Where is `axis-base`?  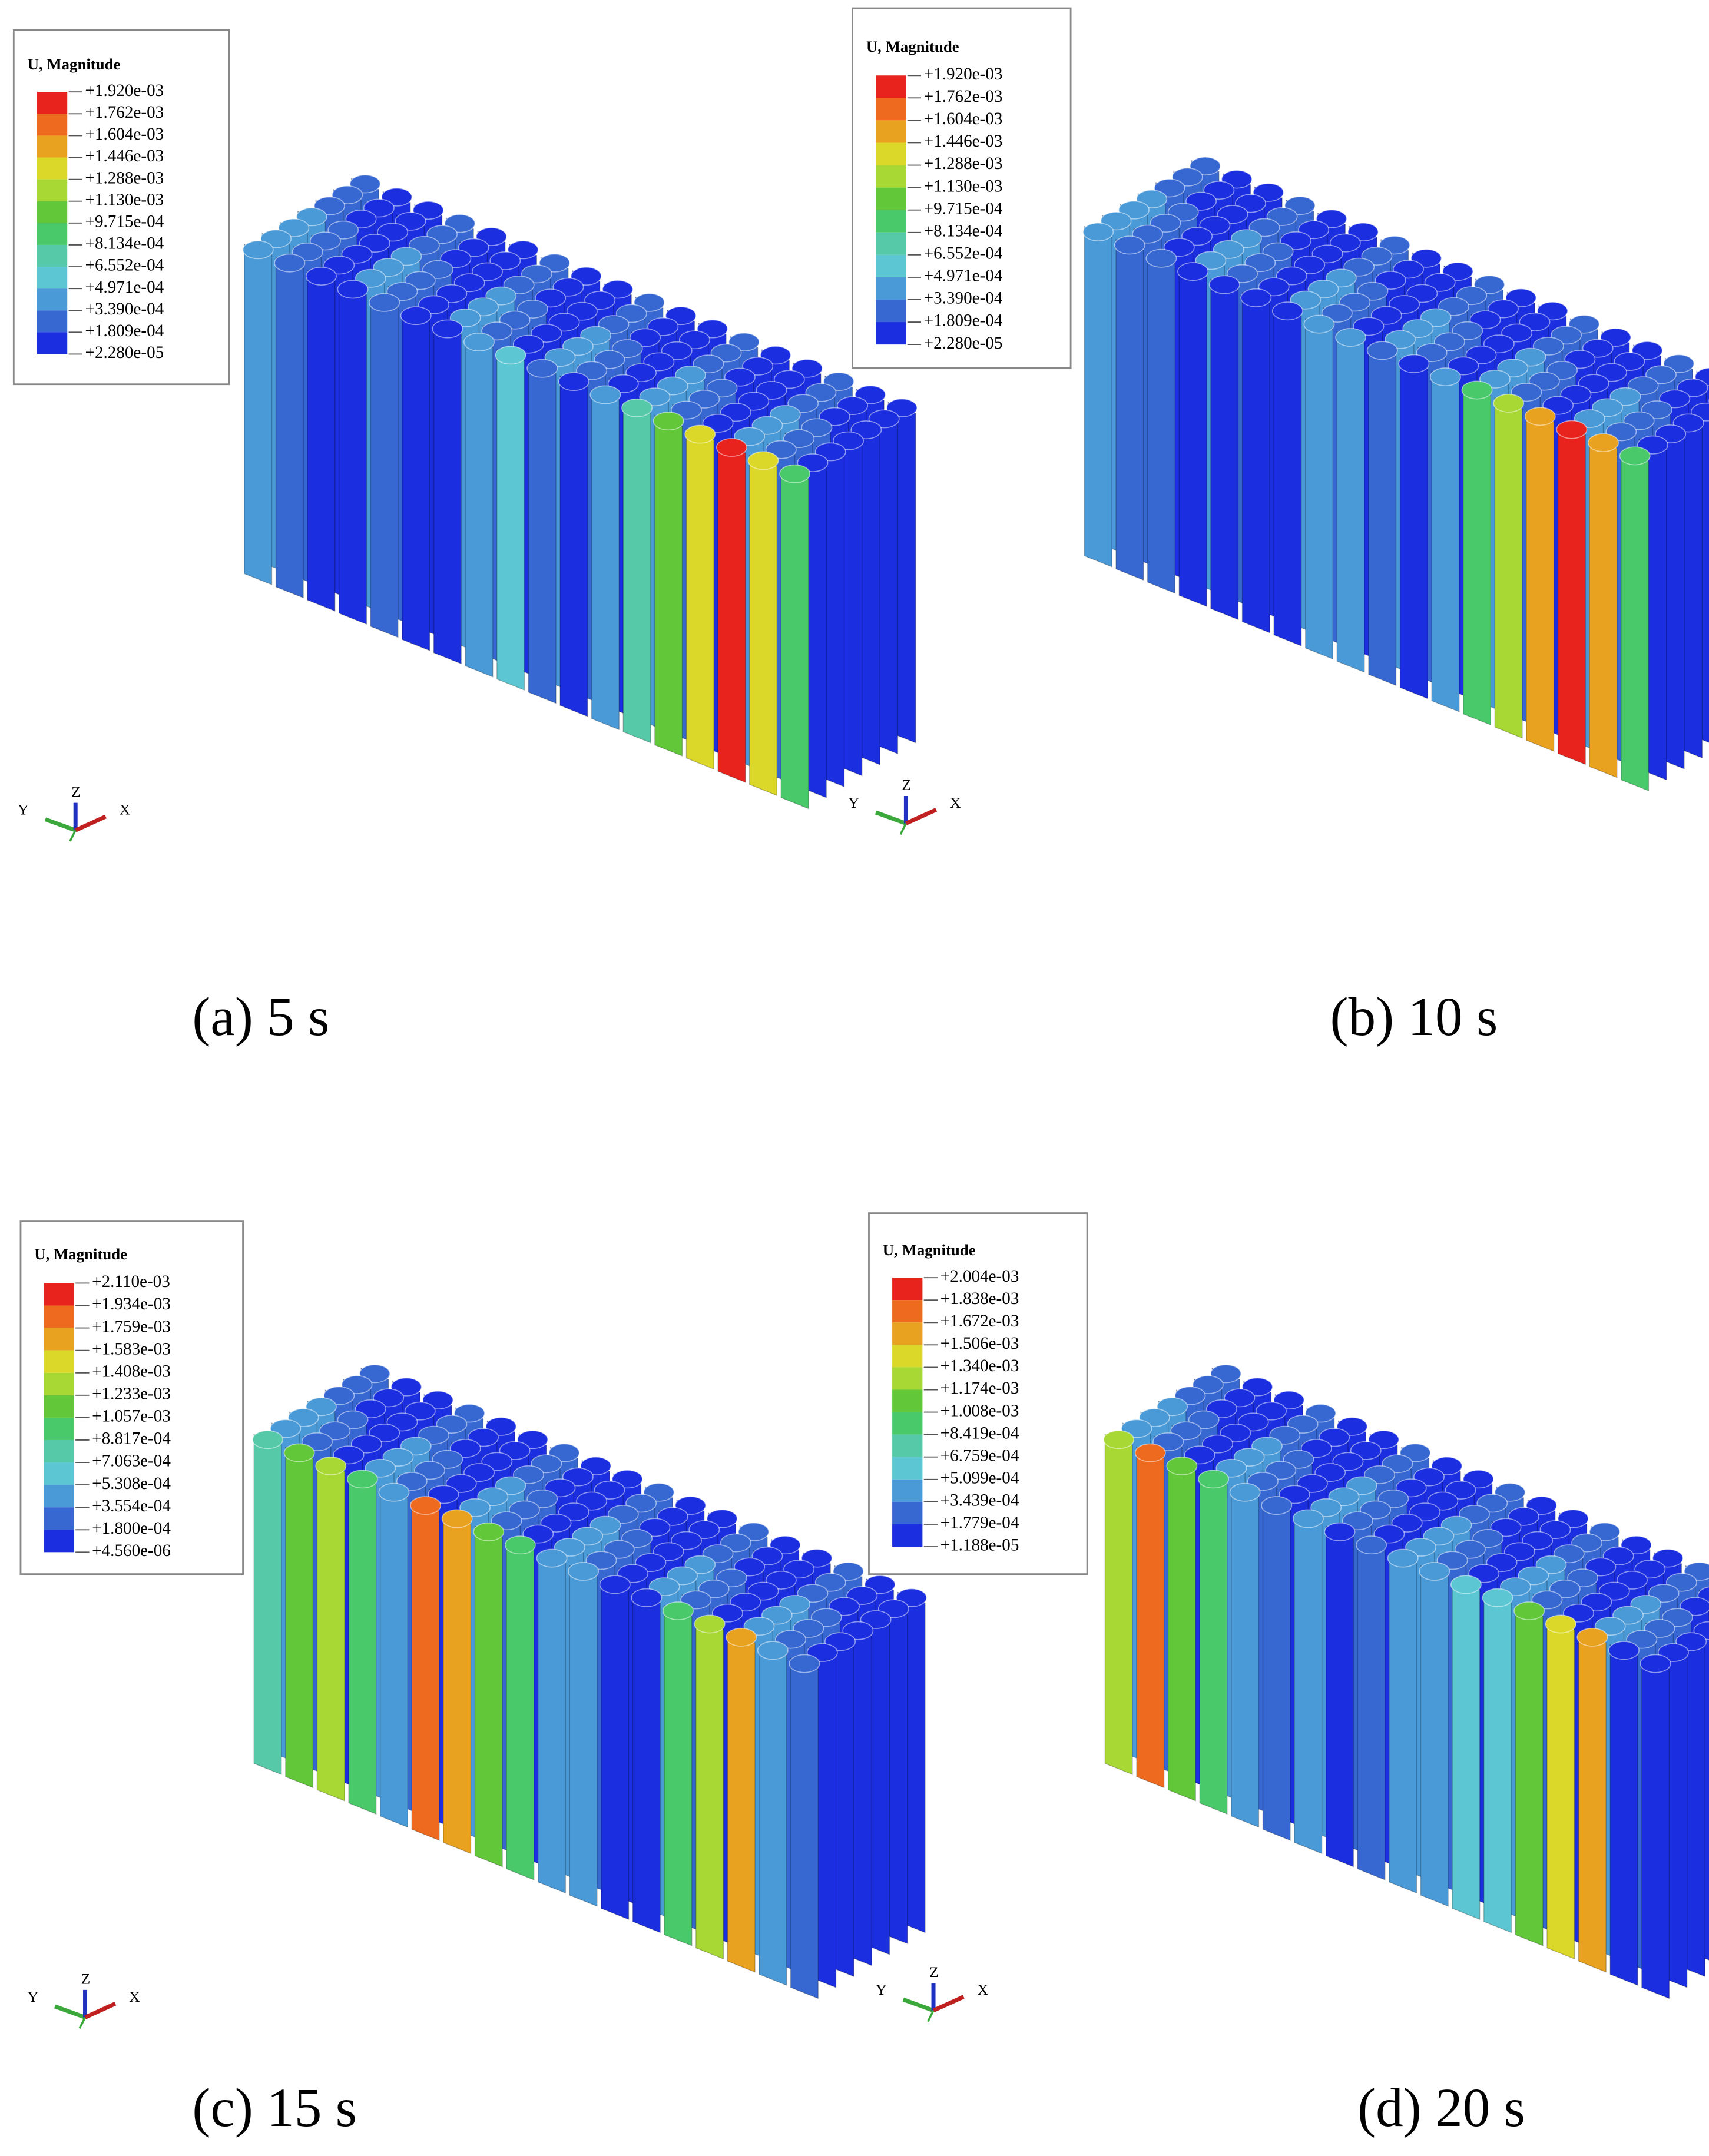
axis-base is located at coordinates (903, 829).